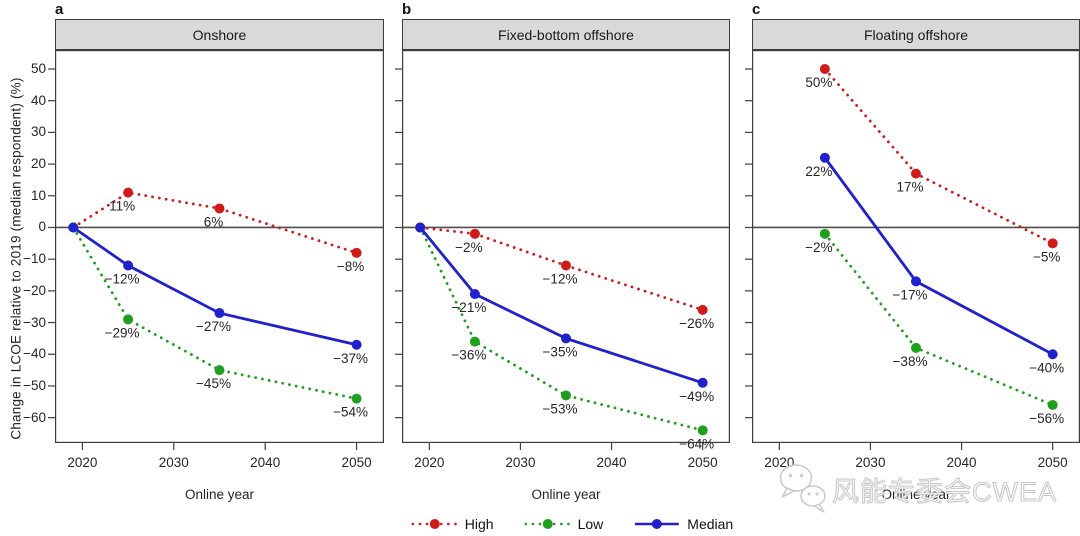  What do you see at coordinates (468, 307) in the screenshot?
I see `data-point-label: −21%` at bounding box center [468, 307].